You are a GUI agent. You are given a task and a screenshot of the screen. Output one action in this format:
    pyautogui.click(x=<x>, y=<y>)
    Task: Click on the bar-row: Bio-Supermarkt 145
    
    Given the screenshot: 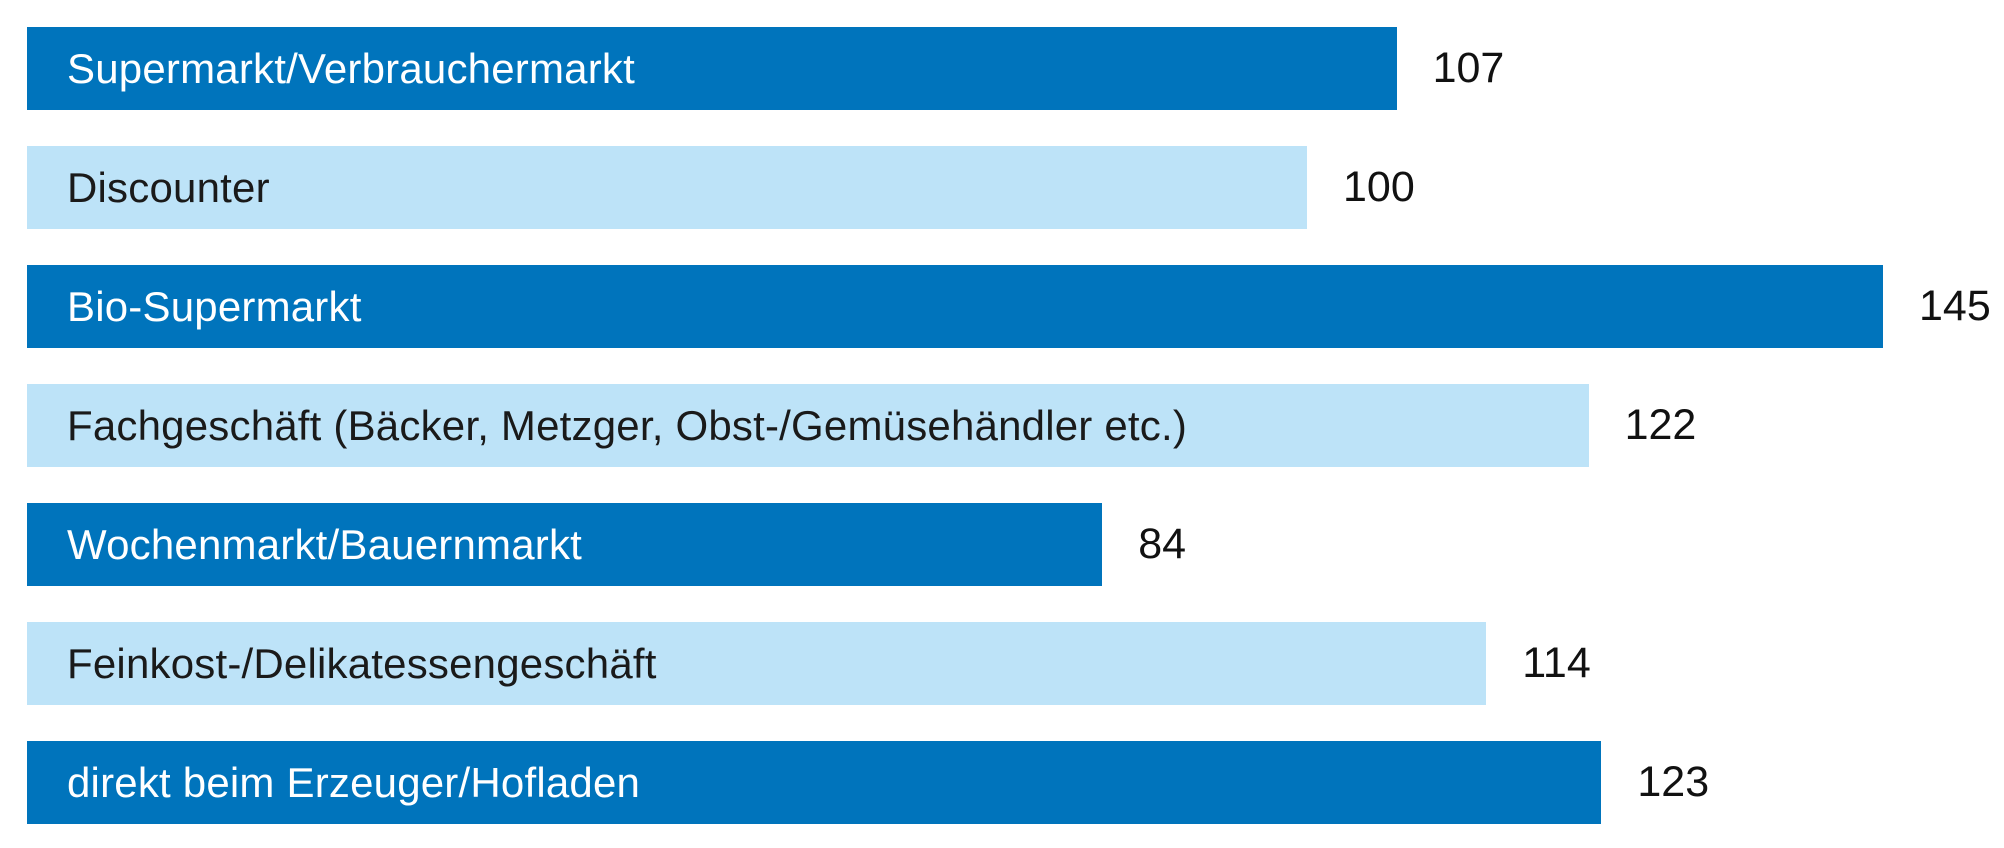 What is the action you would take?
    pyautogui.click(x=1015, y=306)
    